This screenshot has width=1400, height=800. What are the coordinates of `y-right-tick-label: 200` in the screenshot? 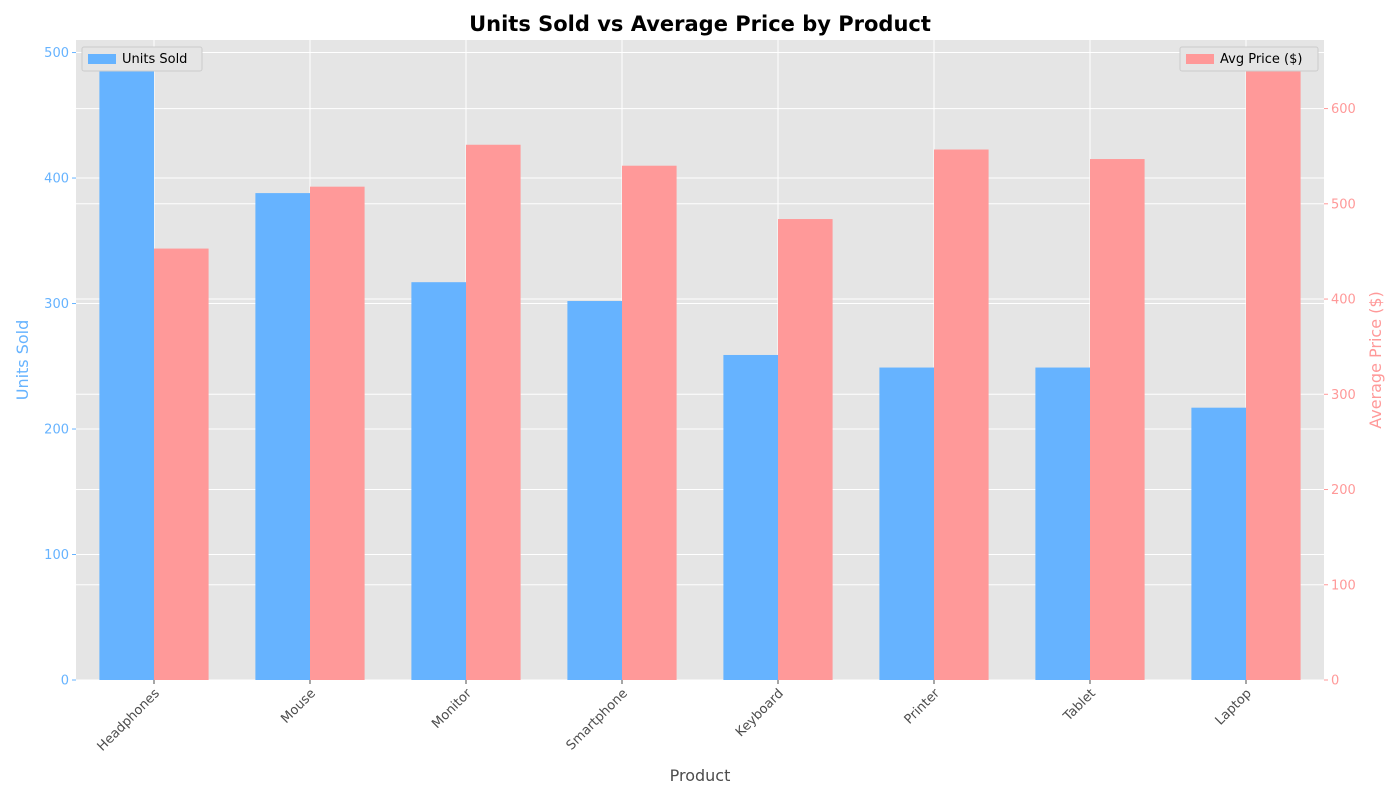 It's located at (1343, 490).